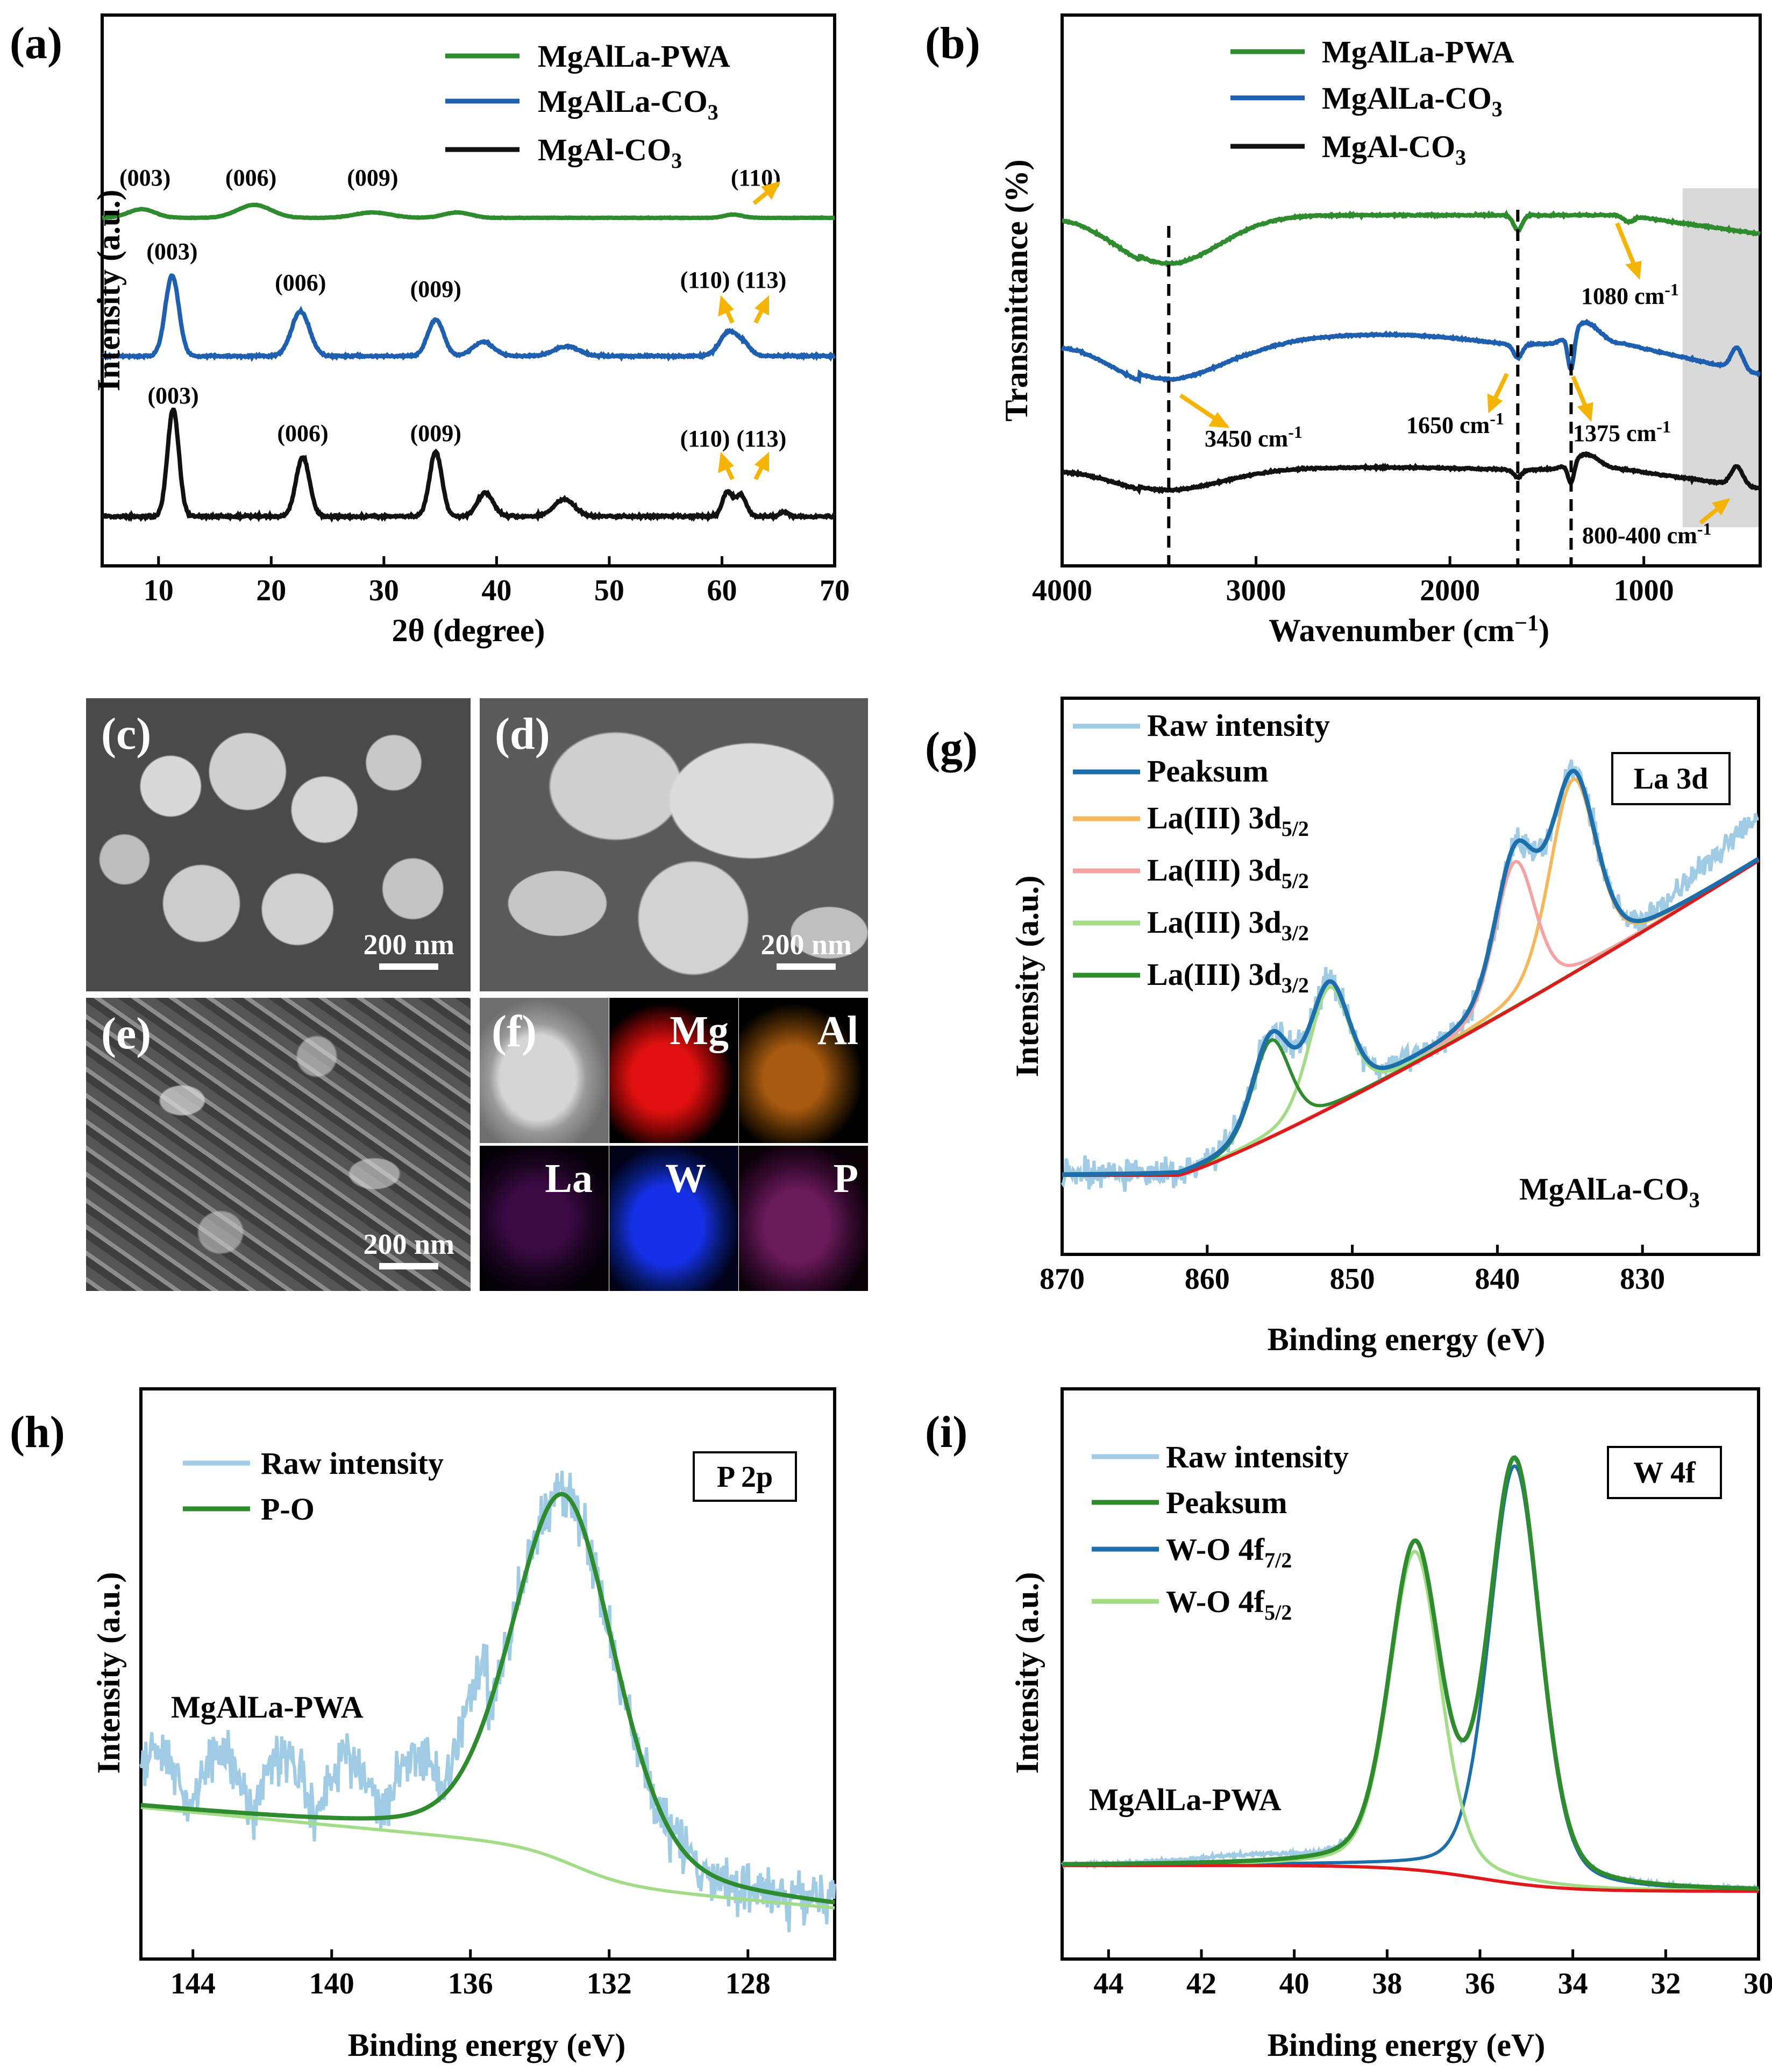  What do you see at coordinates (846, 1178) in the screenshot?
I see `eds-label-p: P` at bounding box center [846, 1178].